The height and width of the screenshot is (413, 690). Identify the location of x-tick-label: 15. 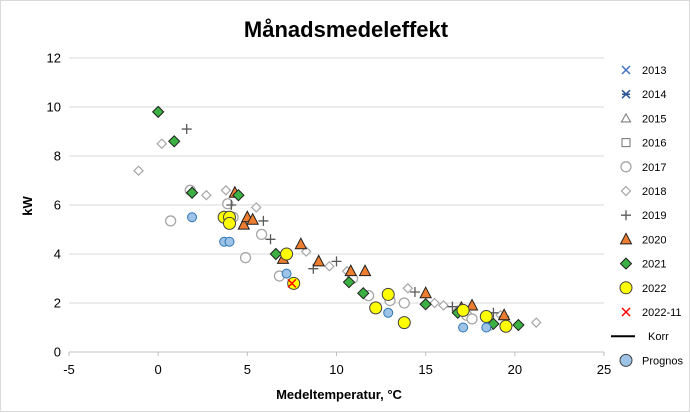
(425, 369).